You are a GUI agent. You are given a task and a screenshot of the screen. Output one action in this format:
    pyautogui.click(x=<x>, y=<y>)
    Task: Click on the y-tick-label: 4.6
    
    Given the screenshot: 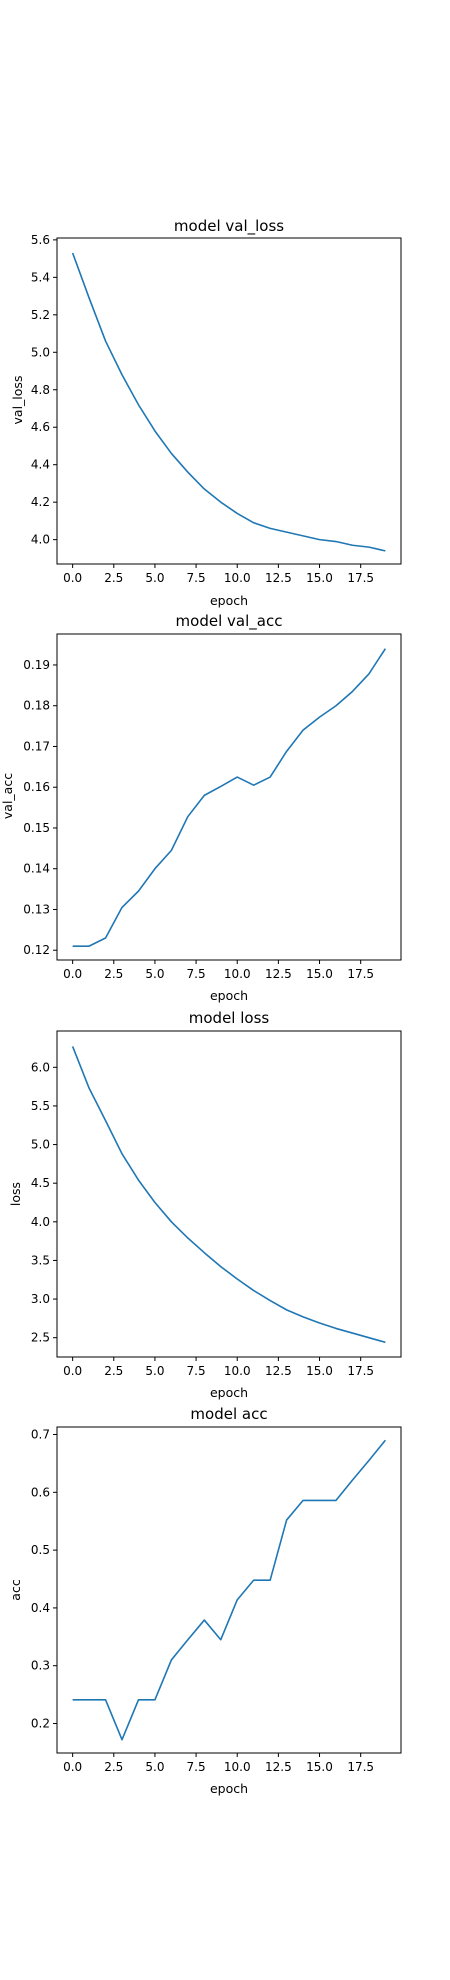 What is the action you would take?
    pyautogui.click(x=40, y=427)
    